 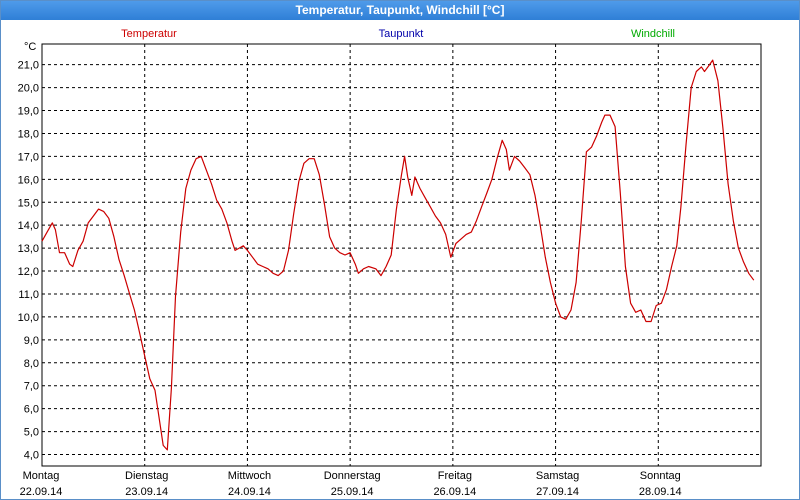 I want to click on x-tick-day-label: Freitag, so click(x=455, y=476).